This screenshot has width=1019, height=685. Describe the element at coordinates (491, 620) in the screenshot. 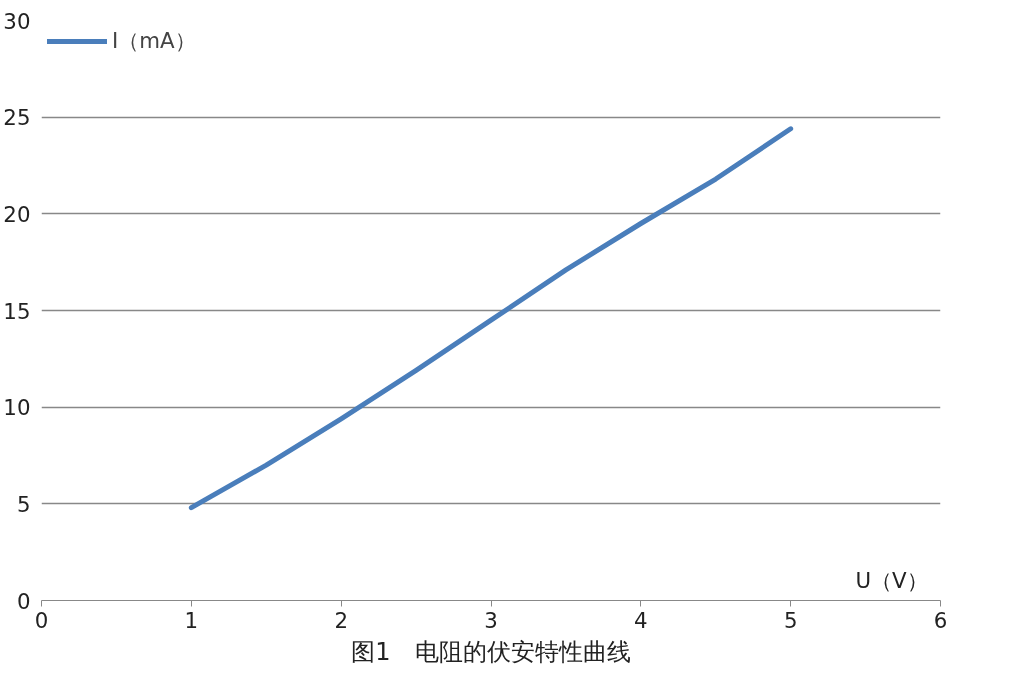

I see `x-tick-label: 3` at that location.